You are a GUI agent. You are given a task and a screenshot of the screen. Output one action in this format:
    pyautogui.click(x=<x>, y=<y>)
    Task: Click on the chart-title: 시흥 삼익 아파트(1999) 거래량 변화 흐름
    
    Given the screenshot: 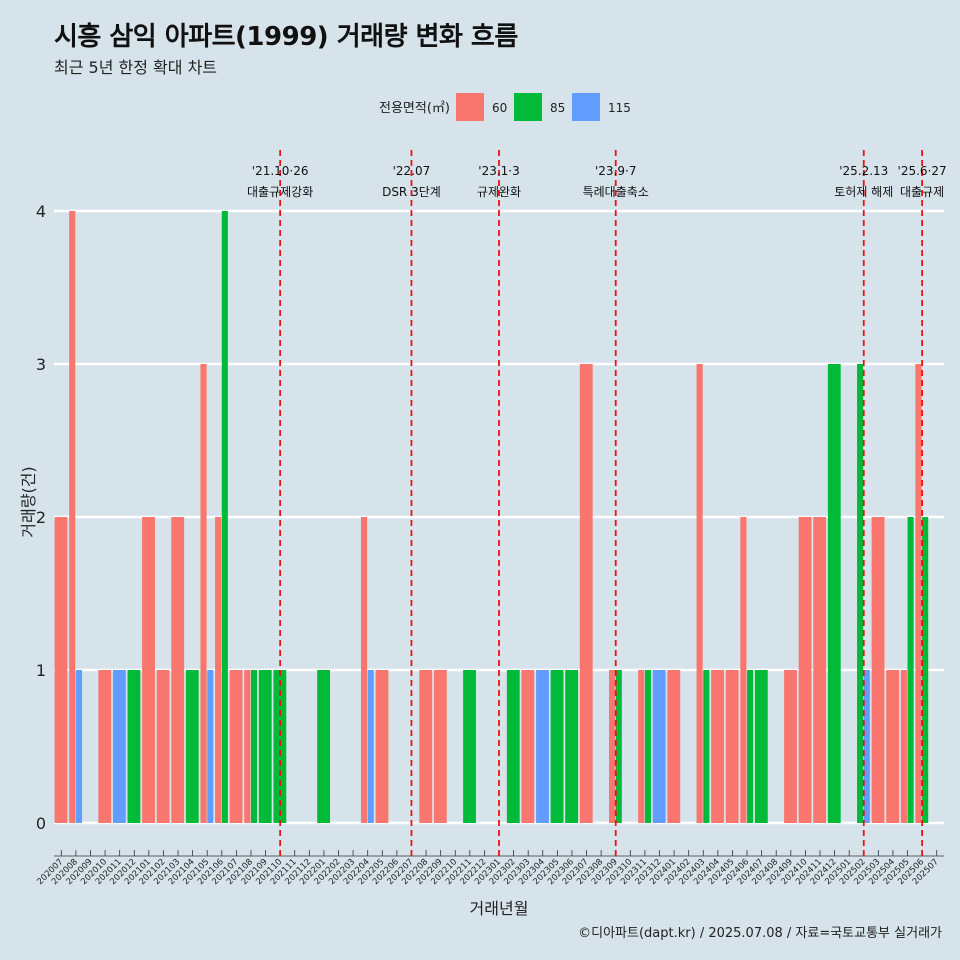 What is the action you would take?
    pyautogui.click(x=286, y=37)
    